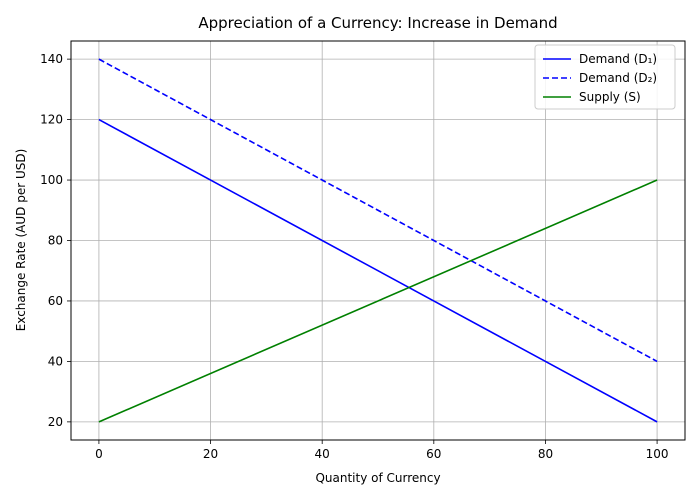  I want to click on x-axis-label: Quantity of Currency, so click(377, 478).